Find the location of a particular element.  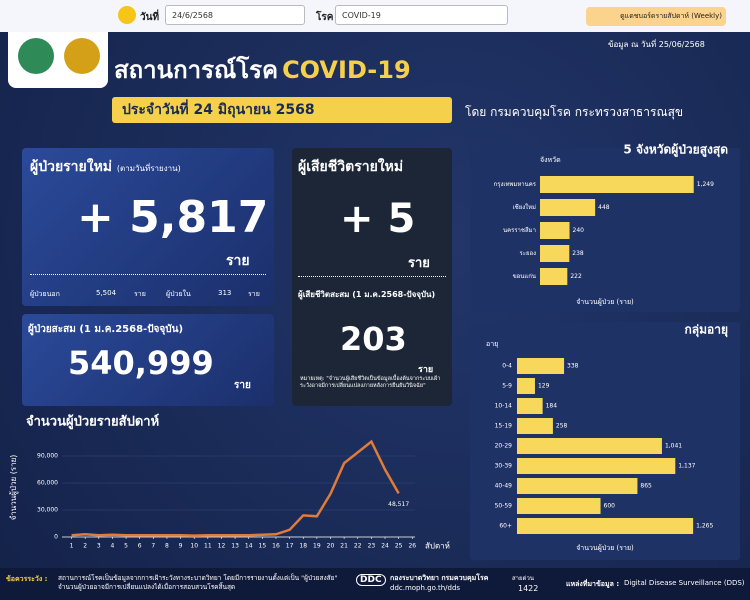

chart-title: จำนวนผู้ป่วยรายสัปดาห์ is located at coordinates (92, 422).